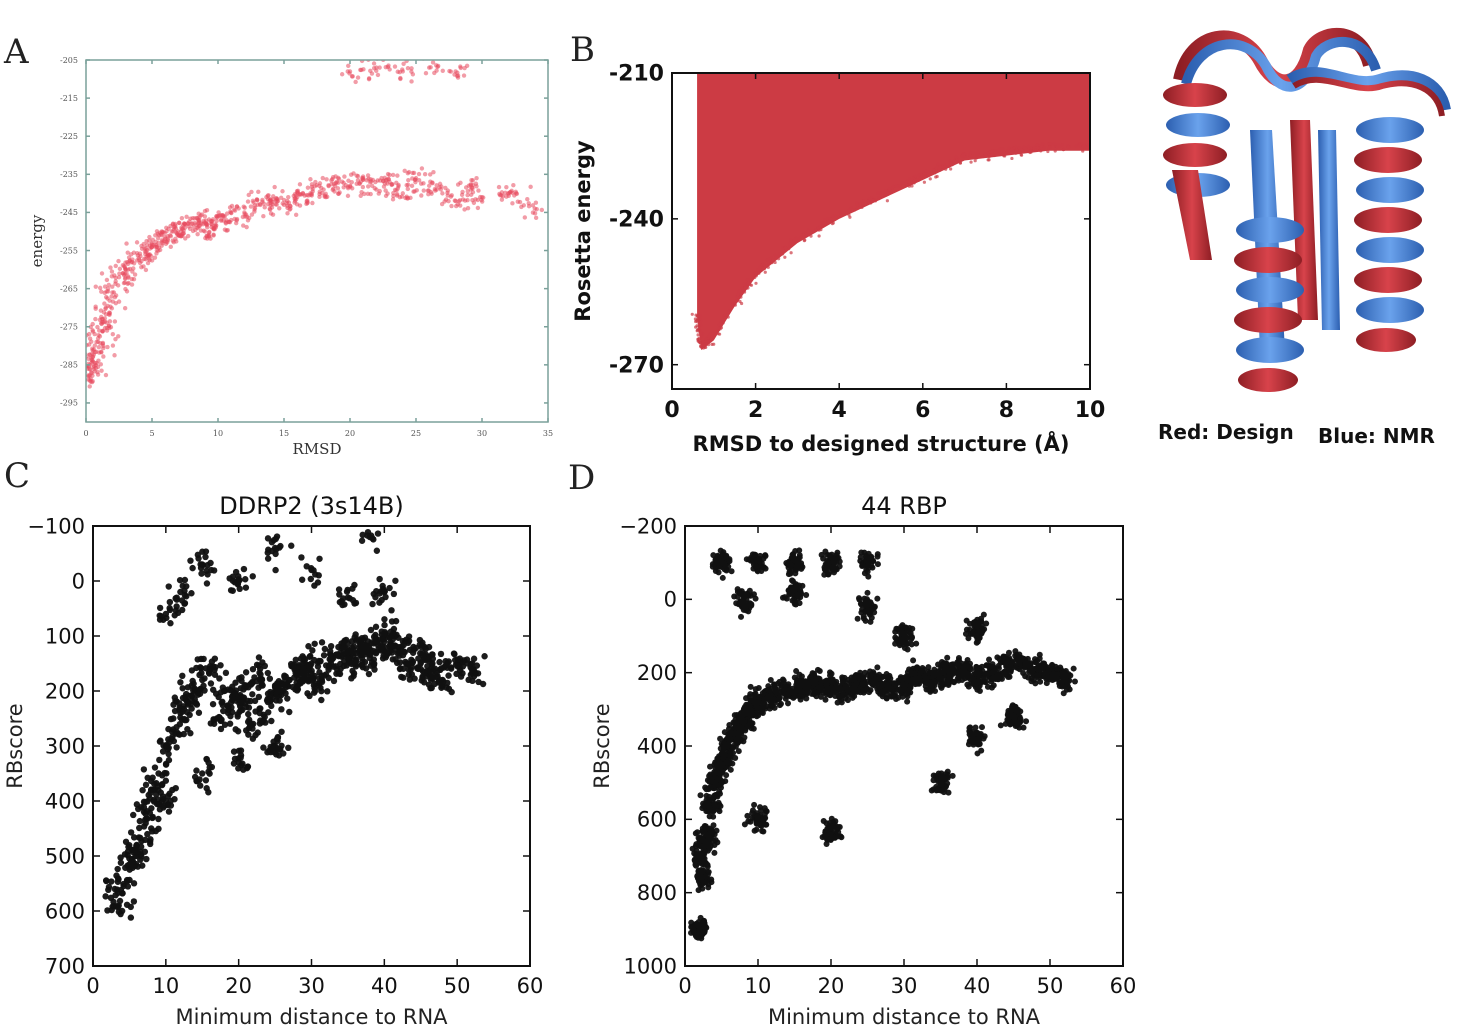 This screenshot has width=1480, height=1033. Describe the element at coordinates (92, 986) in the screenshot. I see `x-tick-label: 0` at that location.